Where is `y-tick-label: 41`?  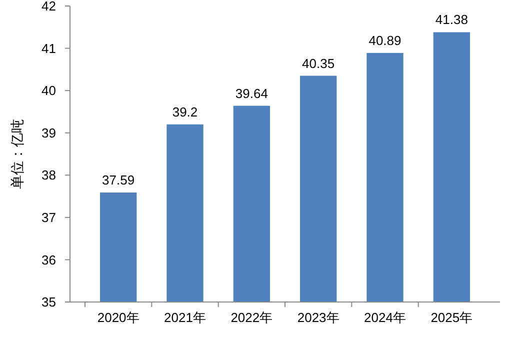
y-tick-label: 41 is located at coordinates (49, 48).